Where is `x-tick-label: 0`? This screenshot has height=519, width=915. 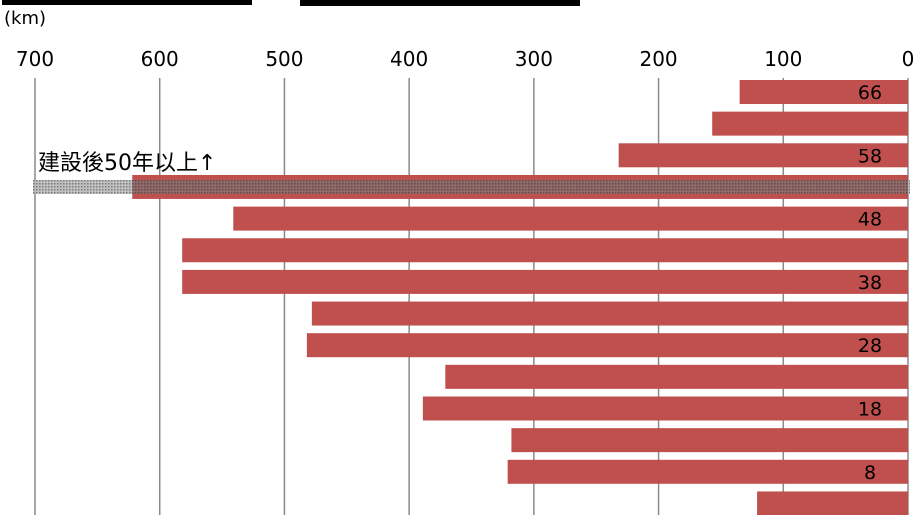
x-tick-label: 0 is located at coordinates (908, 59).